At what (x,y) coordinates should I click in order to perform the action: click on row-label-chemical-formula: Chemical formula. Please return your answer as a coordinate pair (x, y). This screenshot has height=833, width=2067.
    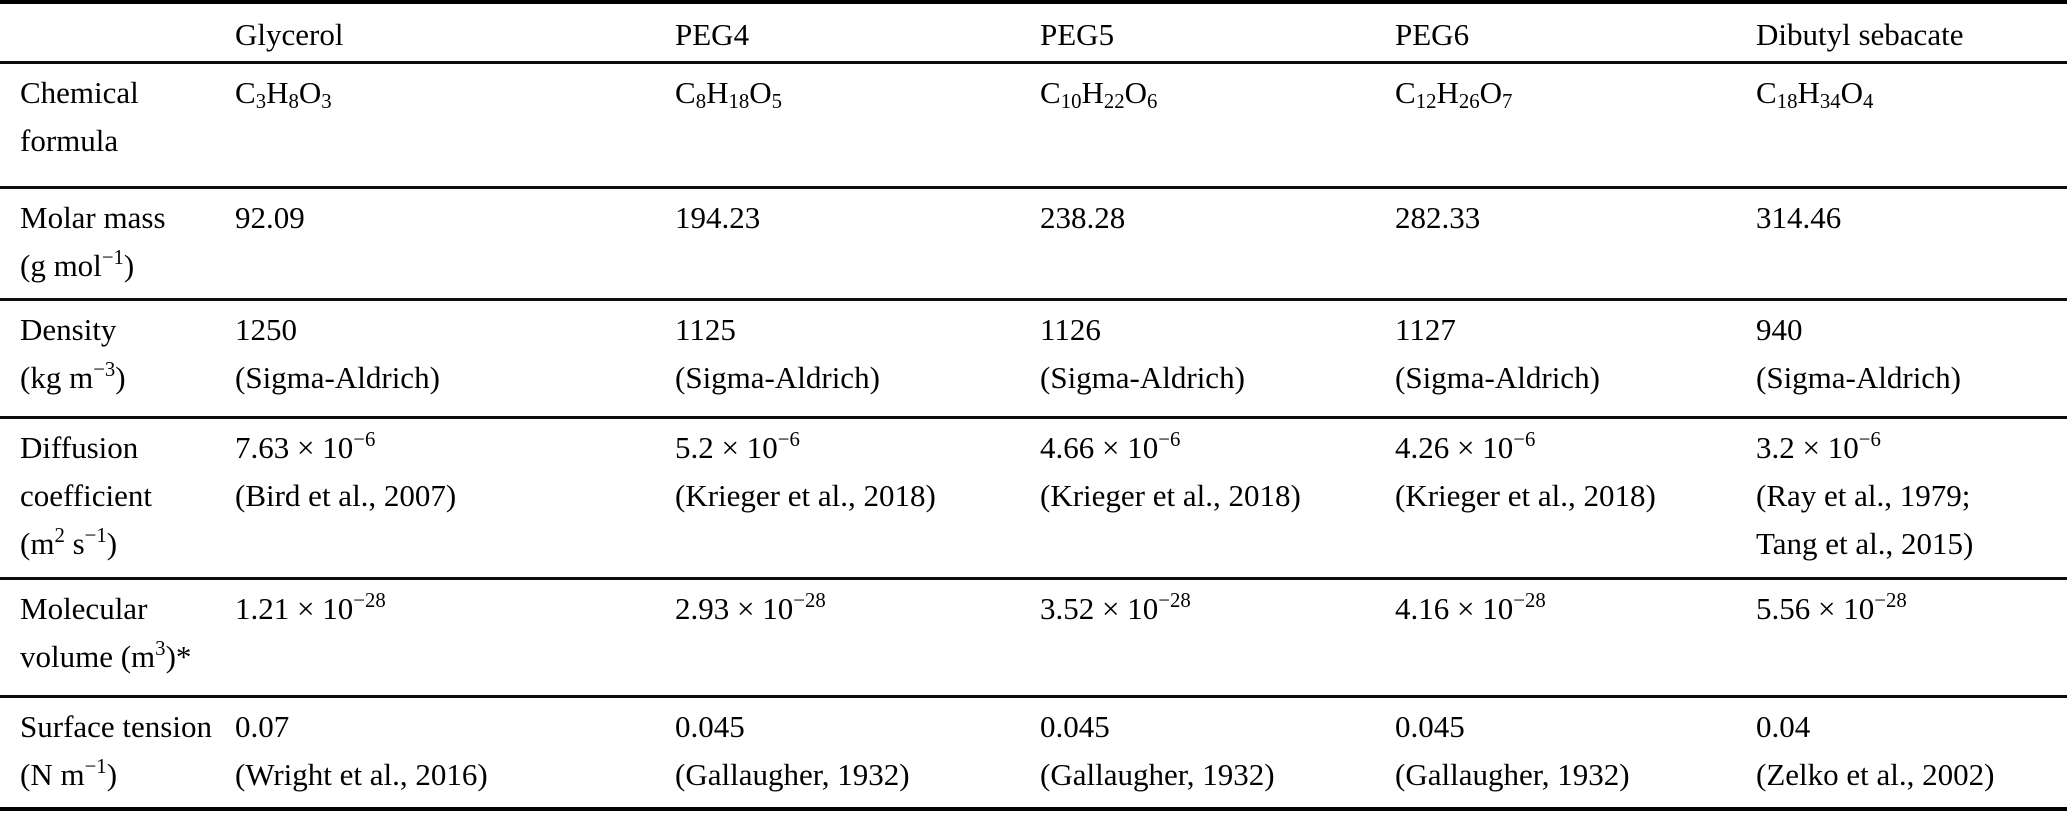
    Looking at the image, I should click on (79, 116).